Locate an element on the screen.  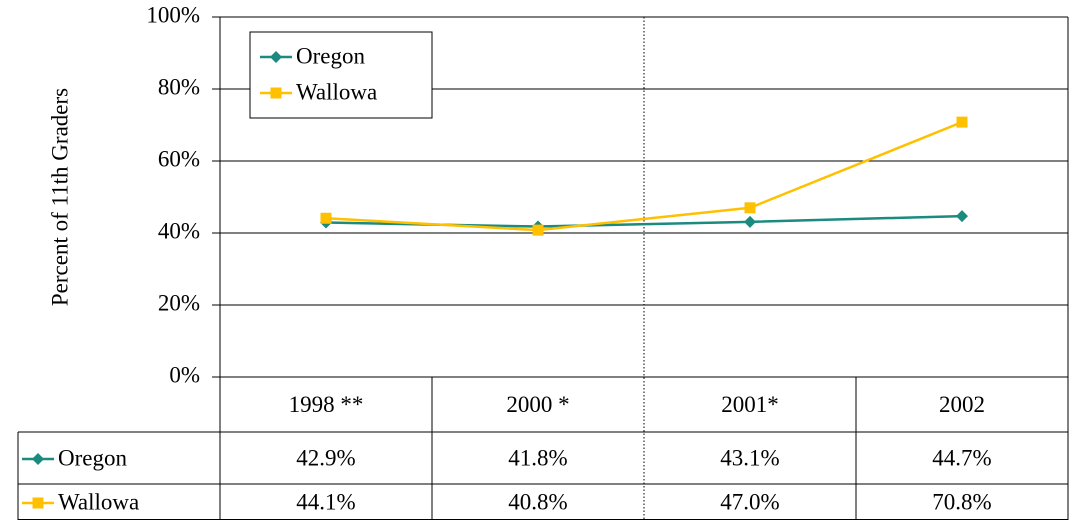
x-tick-label: 2002 is located at coordinates (962, 404).